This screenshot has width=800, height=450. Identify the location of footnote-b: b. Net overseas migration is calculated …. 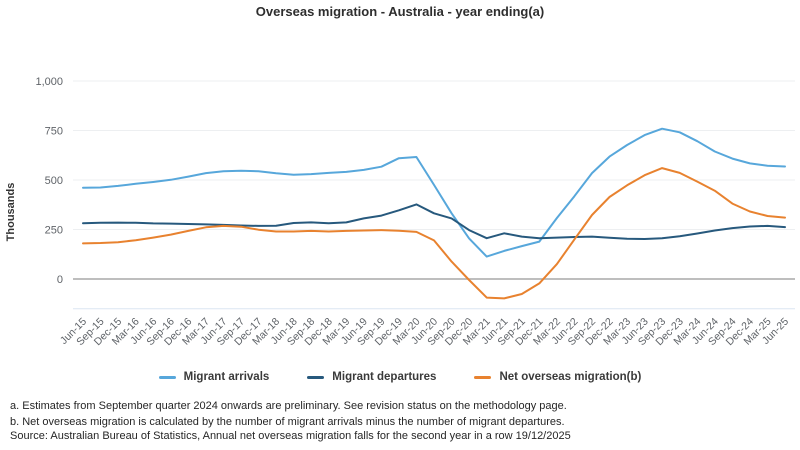
(287, 421).